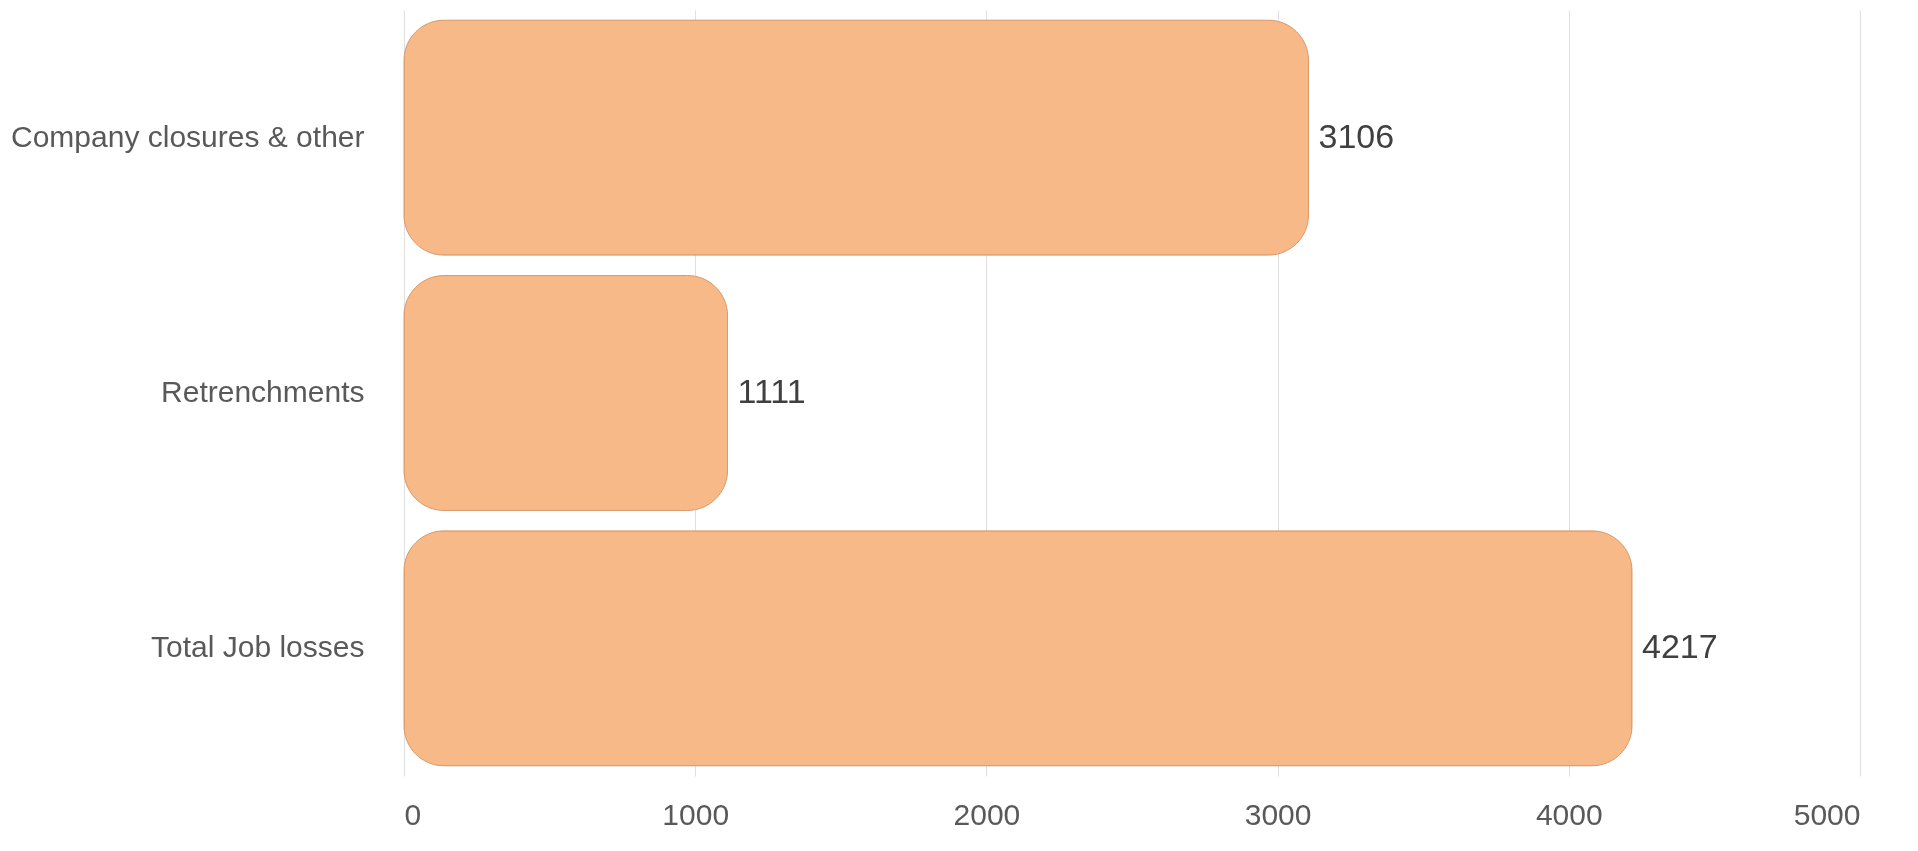  What do you see at coordinates (413, 814) in the screenshot?
I see `x-tick-label: 0` at bounding box center [413, 814].